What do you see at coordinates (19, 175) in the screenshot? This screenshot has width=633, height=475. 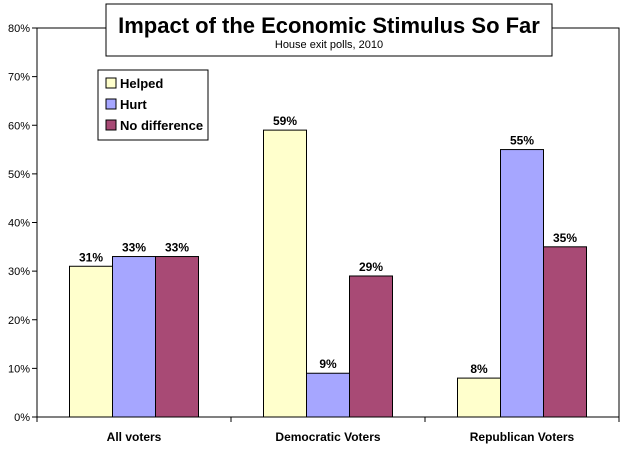 I see `y-tick-label: 50%` at bounding box center [19, 175].